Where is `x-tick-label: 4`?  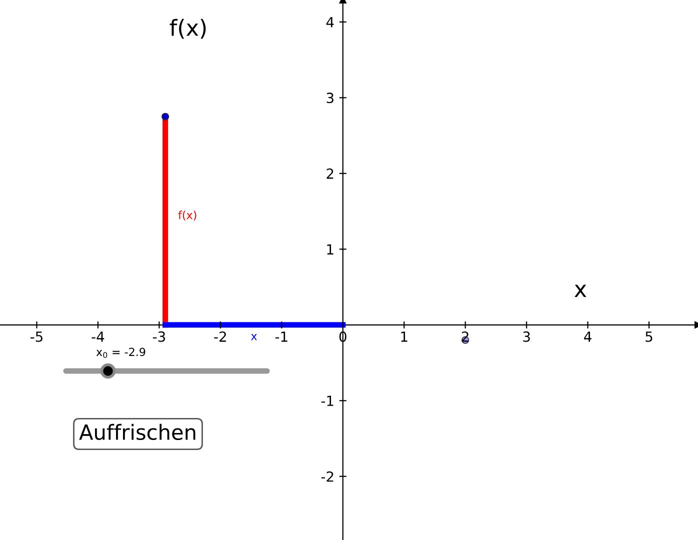
x-tick-label: 4 is located at coordinates (588, 337).